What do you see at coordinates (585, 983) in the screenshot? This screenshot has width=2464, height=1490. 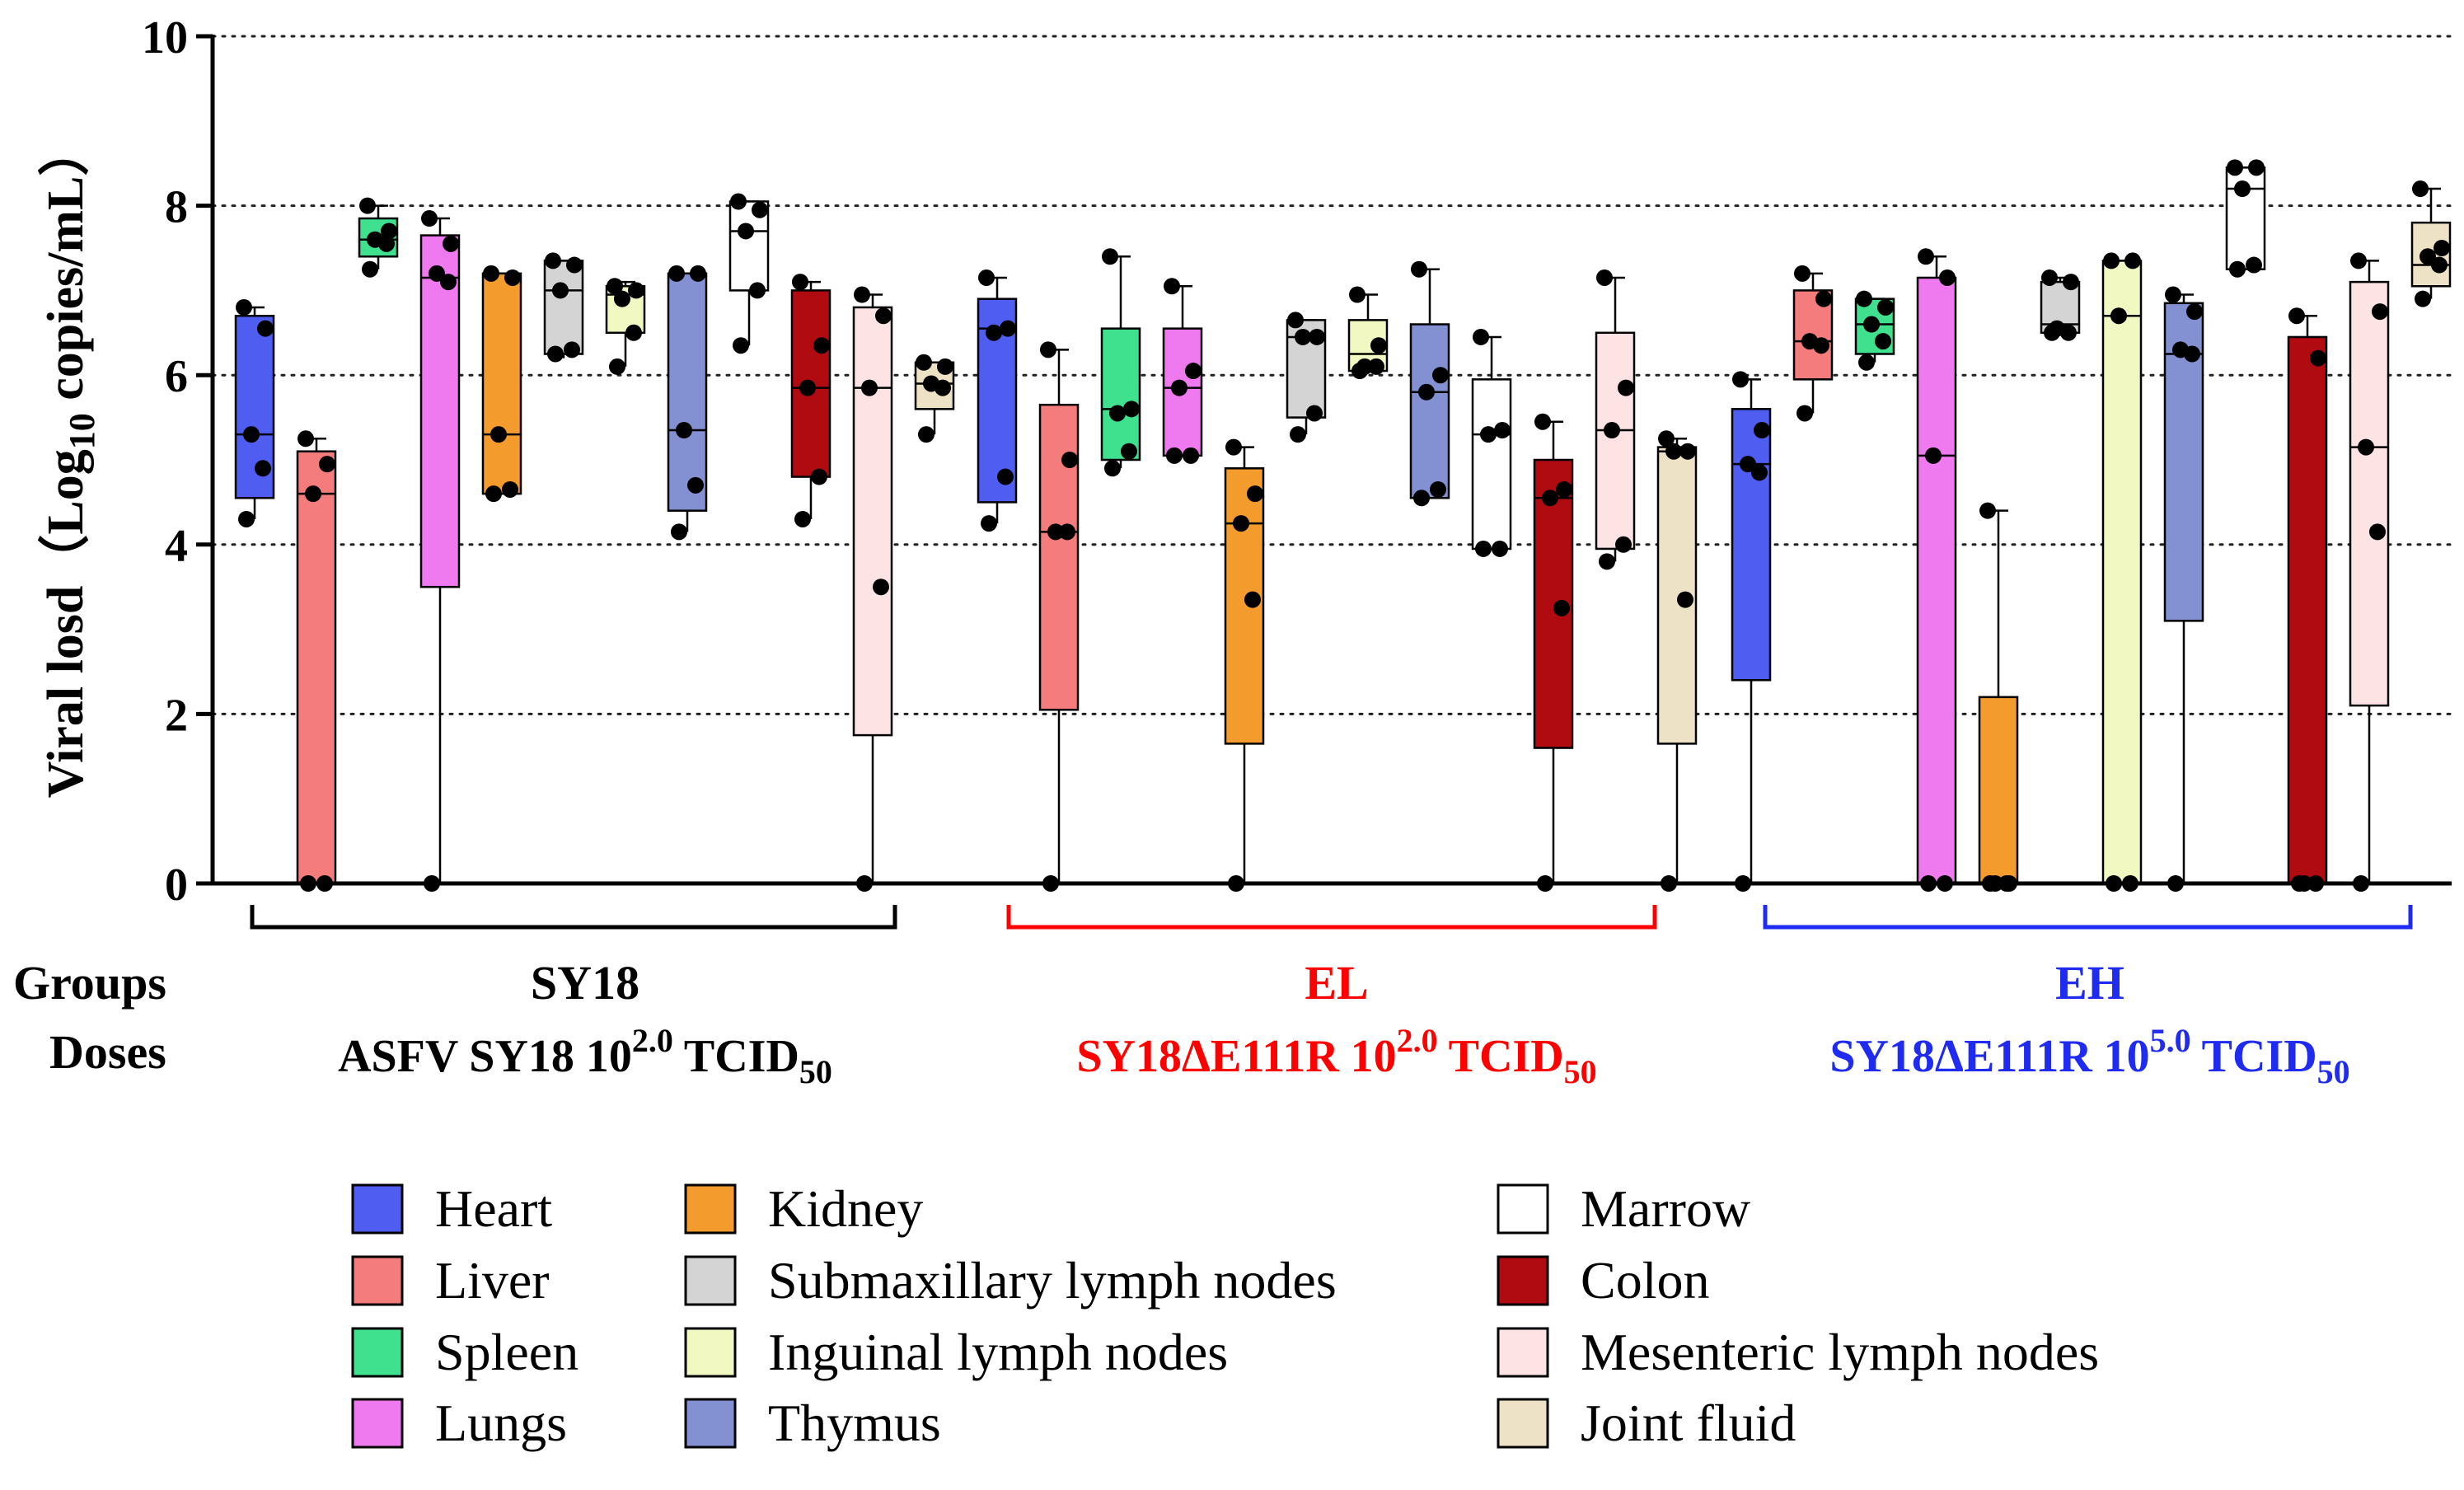 I see `group-name-SY18: SY18` at bounding box center [585, 983].